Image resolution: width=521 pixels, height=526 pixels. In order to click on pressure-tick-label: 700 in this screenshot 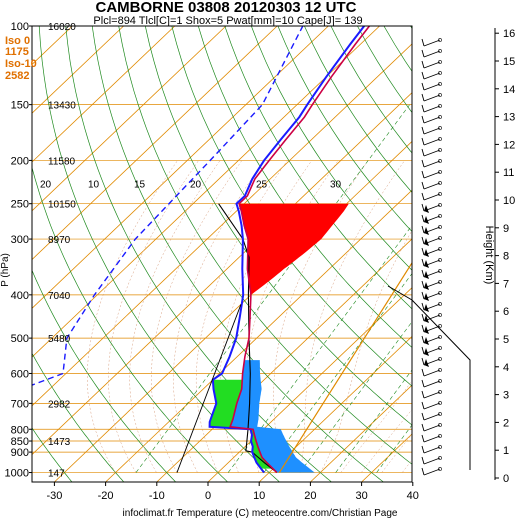, I will do `click(20, 404)`.